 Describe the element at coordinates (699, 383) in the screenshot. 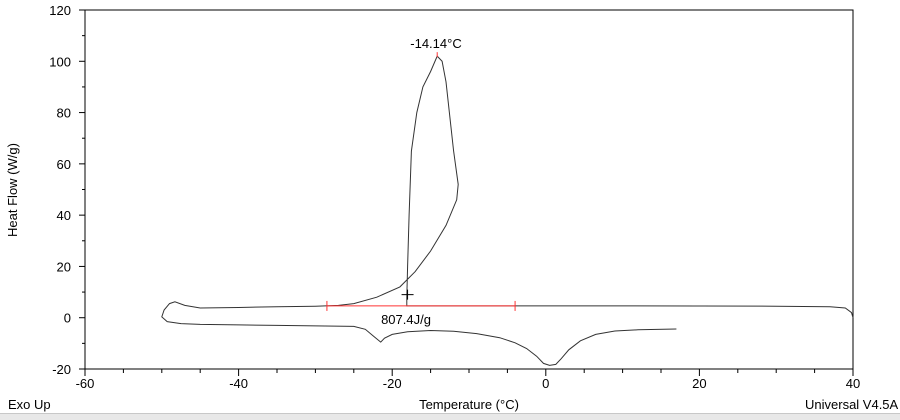

I see `x-tick-label: 20` at that location.